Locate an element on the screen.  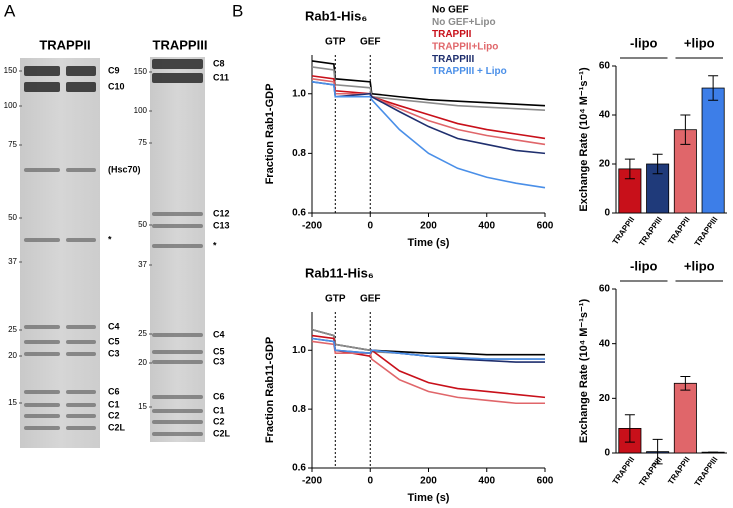
x-tick-label: 600 is located at coordinates (545, 481).